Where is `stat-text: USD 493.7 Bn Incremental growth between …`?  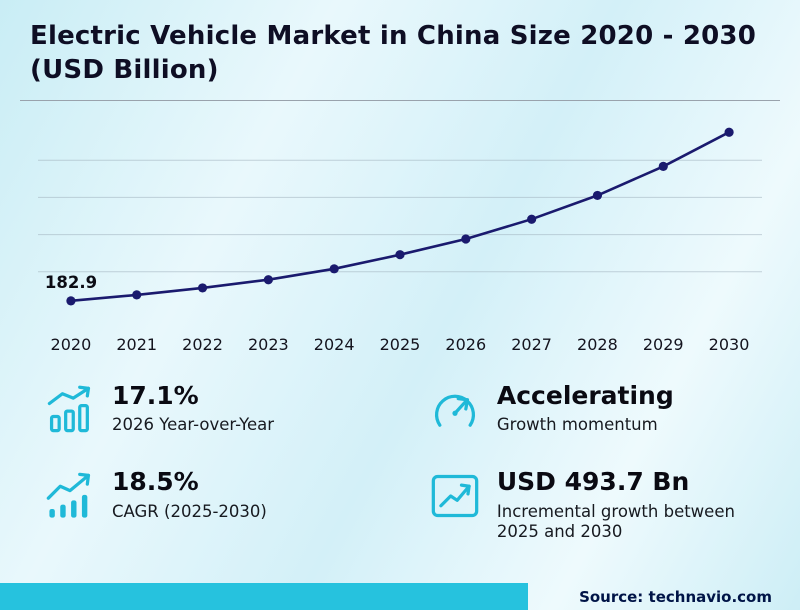
stat-text: USD 493.7 Bn Incremental growth between … is located at coordinates (621, 504).